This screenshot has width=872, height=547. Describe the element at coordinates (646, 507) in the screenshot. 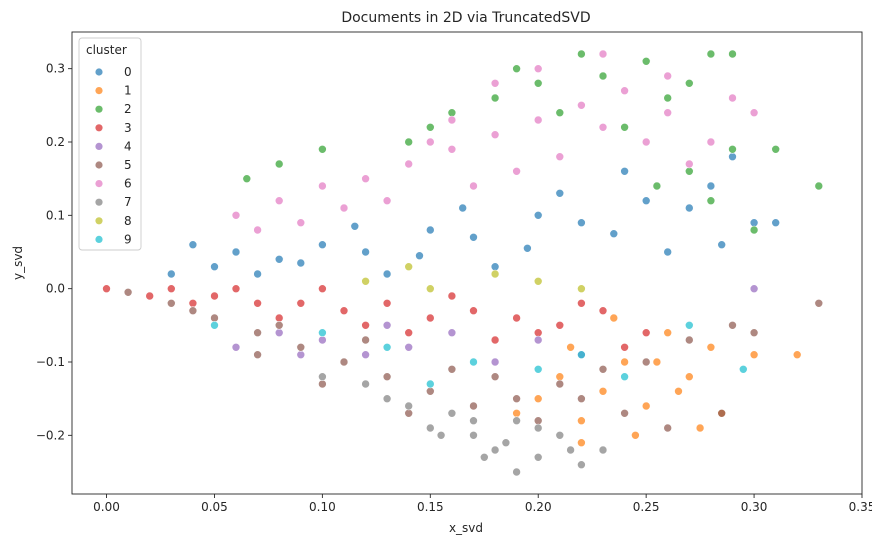

I see `x-tick-label: 0.25` at that location.